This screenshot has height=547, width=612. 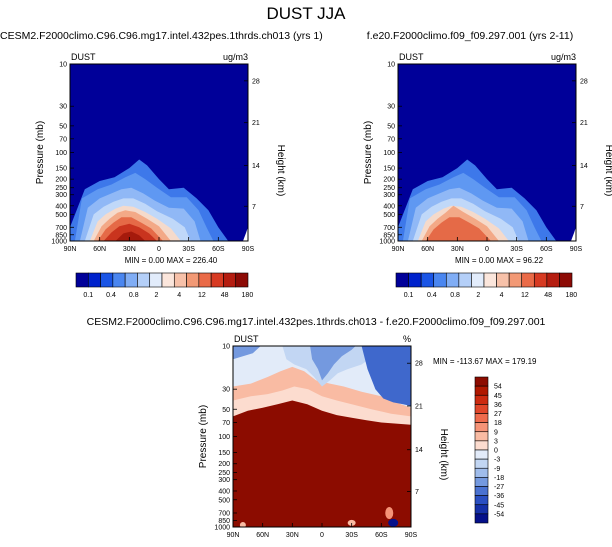 What do you see at coordinates (248, 249) in the screenshot?
I see `x-tick-label: 90S` at bounding box center [248, 249].